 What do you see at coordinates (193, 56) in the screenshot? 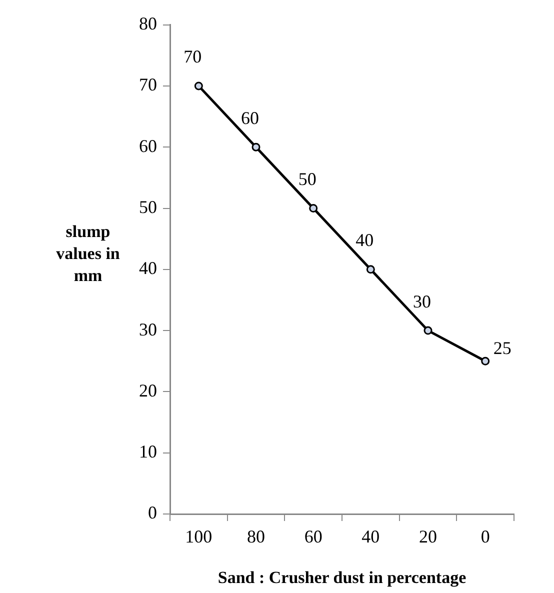
I see `data-label: 70` at bounding box center [193, 56].